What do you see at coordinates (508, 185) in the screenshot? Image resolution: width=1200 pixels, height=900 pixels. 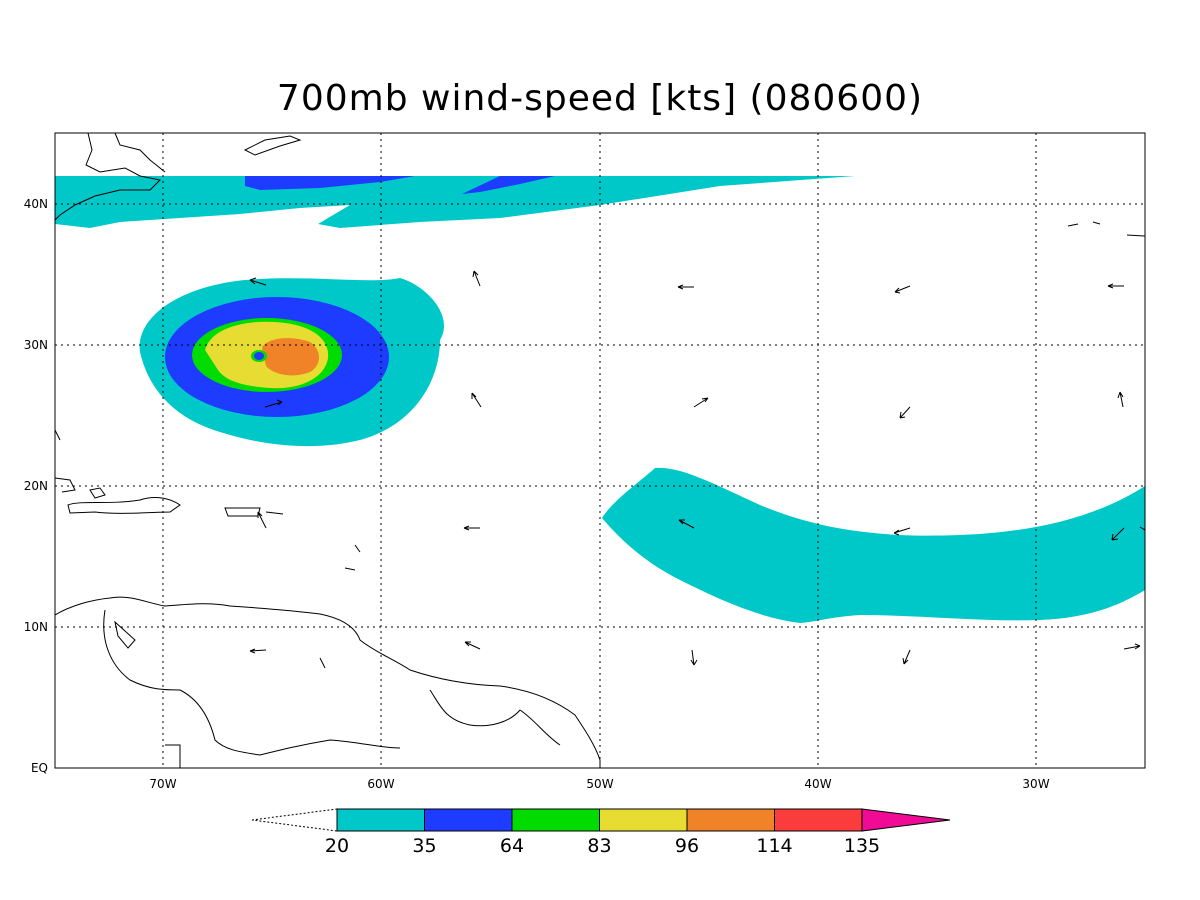 I see `jet-band-blue-east` at bounding box center [508, 185].